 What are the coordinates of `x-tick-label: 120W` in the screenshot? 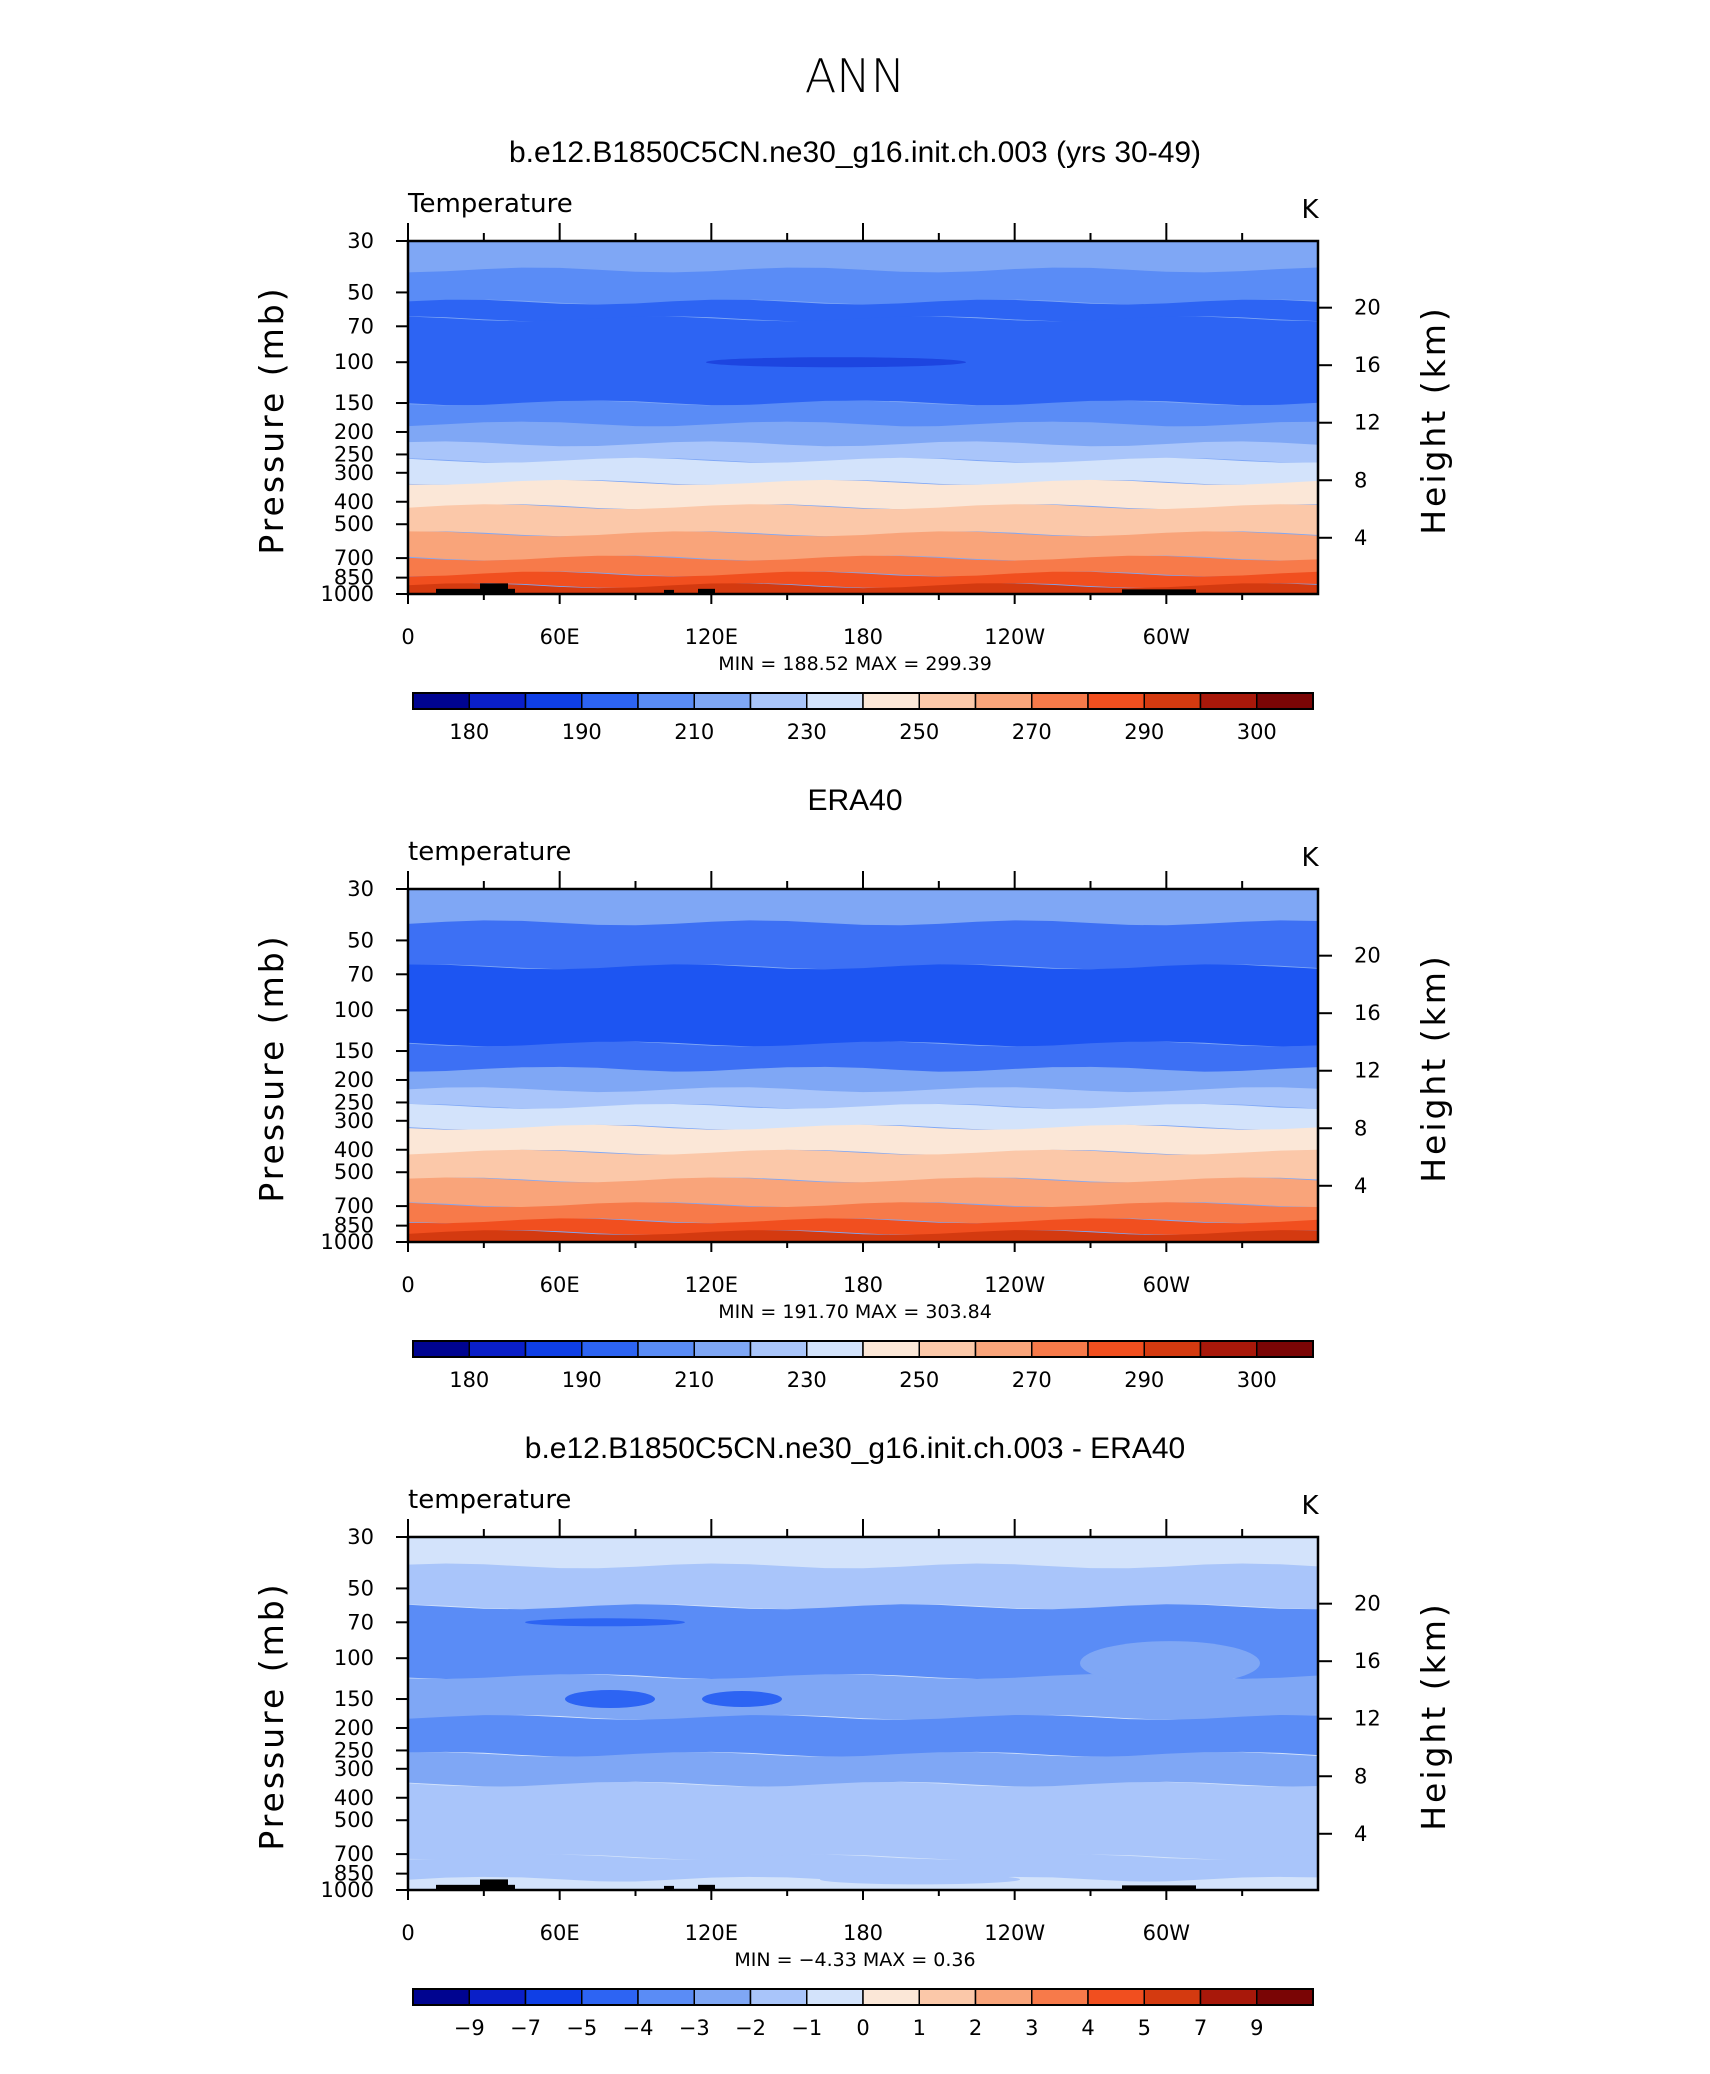 It's located at (1014, 637).